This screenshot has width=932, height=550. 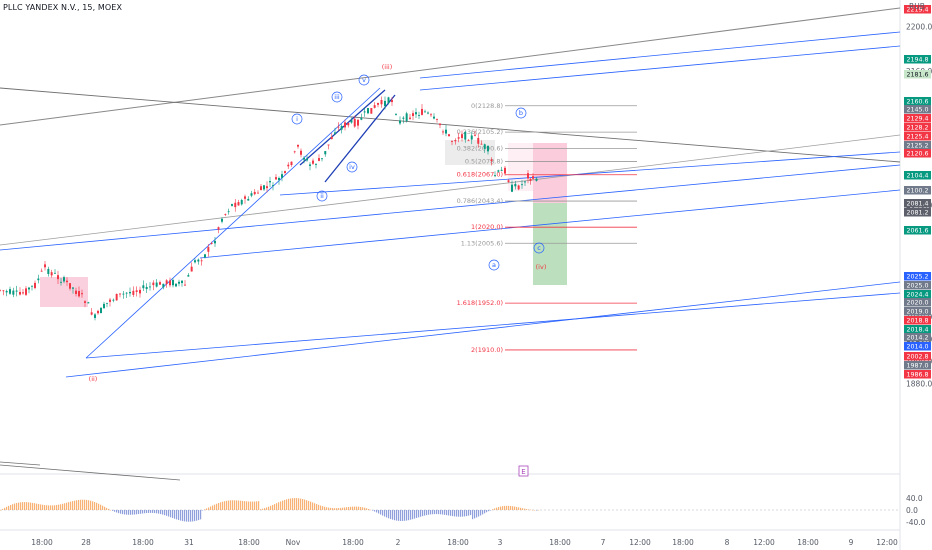 What do you see at coordinates (917, 213) in the screenshot?
I see `price-tag-label: 2081.2` at bounding box center [917, 213].